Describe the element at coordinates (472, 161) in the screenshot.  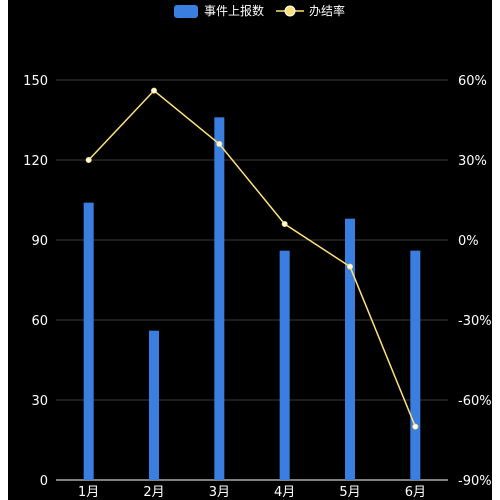
I see `y-right-tick-label: 30%` at that location.